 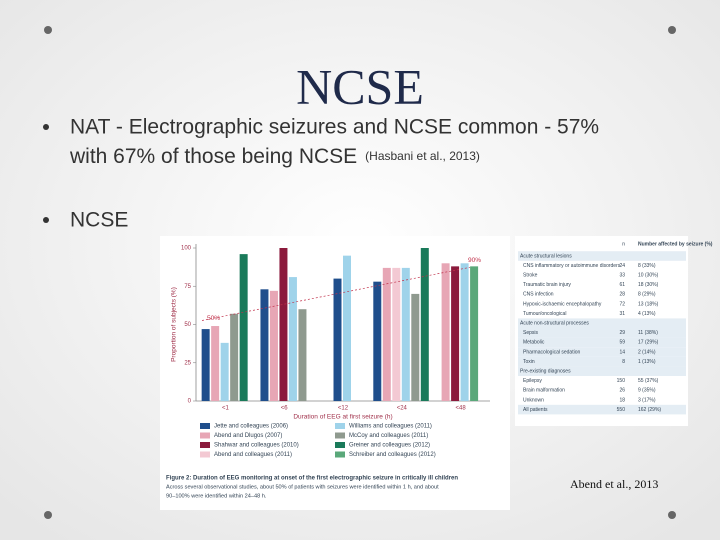 What do you see at coordinates (622, 352) in the screenshot?
I see `table-cell: 14` at bounding box center [622, 352].